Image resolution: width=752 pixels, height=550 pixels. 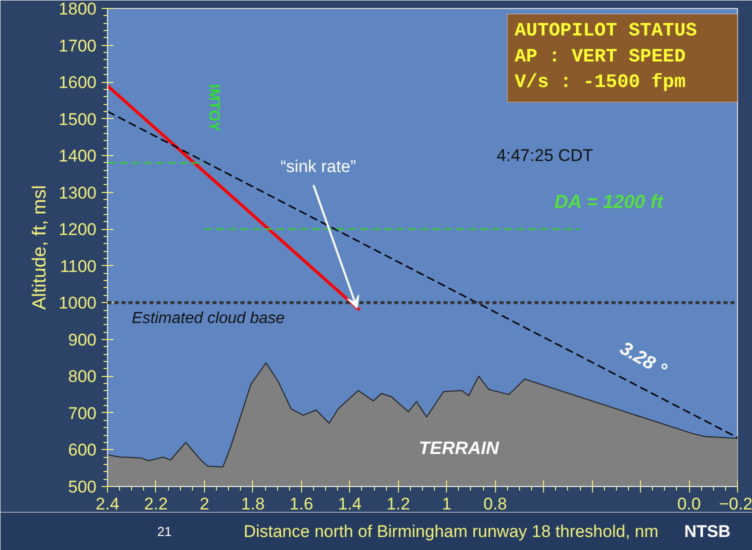 What do you see at coordinates (77, 46) in the screenshot?
I see `y-tick-label: 1700` at bounding box center [77, 46].